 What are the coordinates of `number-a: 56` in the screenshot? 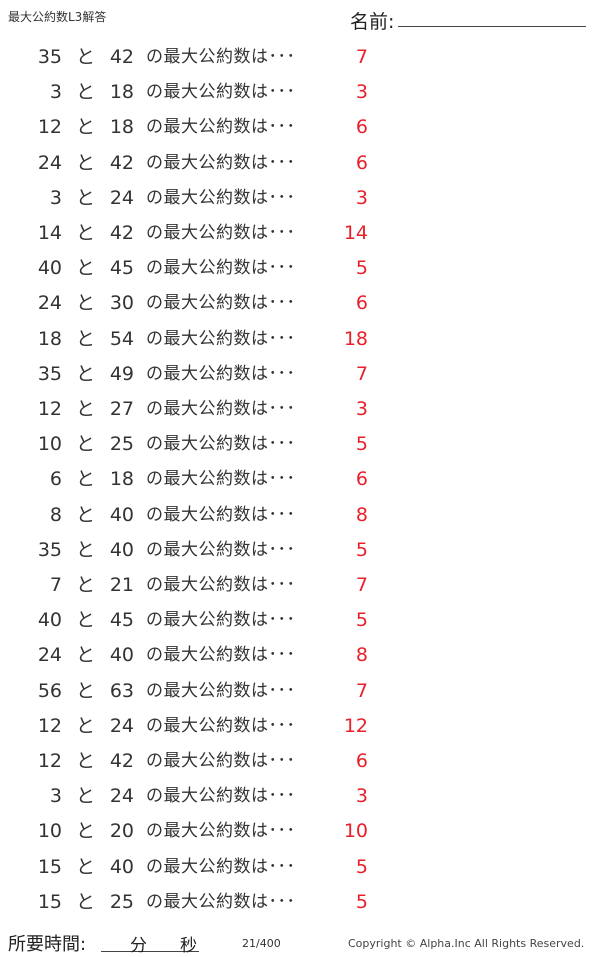 It's located at (49, 690).